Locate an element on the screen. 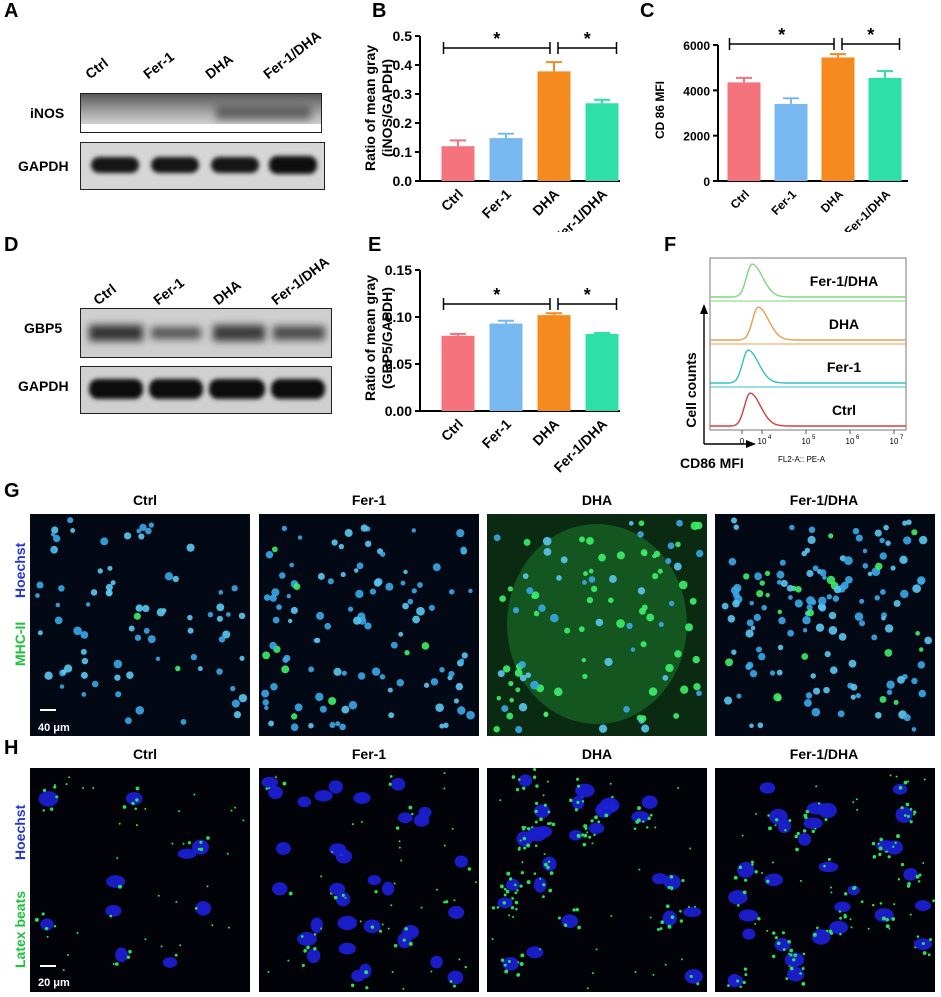 This screenshot has height=997, width=941. y-tick-label: 6000 is located at coordinates (696, 46).